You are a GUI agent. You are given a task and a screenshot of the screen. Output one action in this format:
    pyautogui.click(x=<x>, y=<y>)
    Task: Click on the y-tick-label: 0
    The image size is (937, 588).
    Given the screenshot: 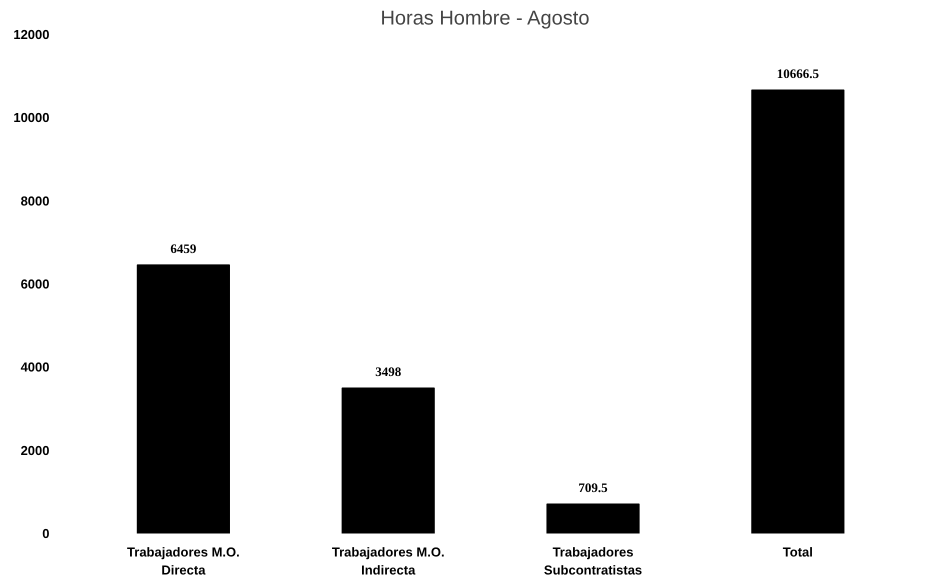 What is the action you would take?
    pyautogui.click(x=46, y=533)
    